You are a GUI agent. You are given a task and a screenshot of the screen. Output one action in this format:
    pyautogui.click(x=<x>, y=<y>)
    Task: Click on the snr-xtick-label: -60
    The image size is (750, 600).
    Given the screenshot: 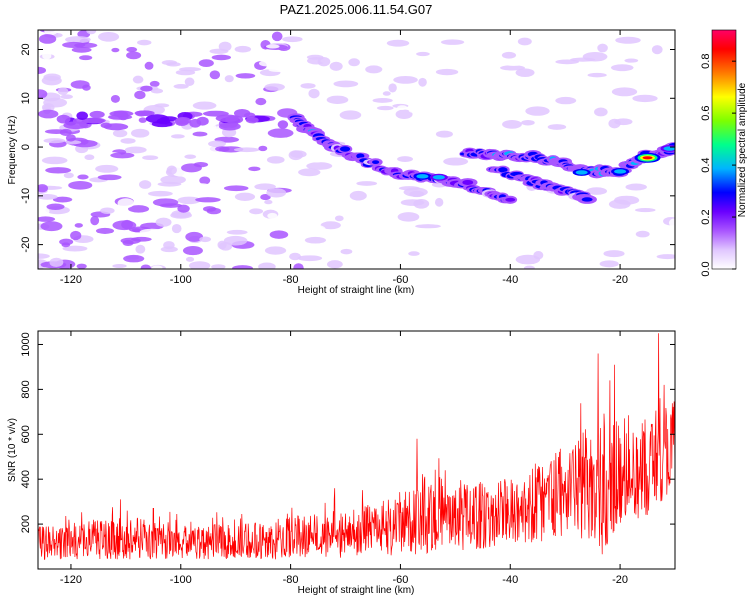 What is the action you would take?
    pyautogui.click(x=400, y=580)
    